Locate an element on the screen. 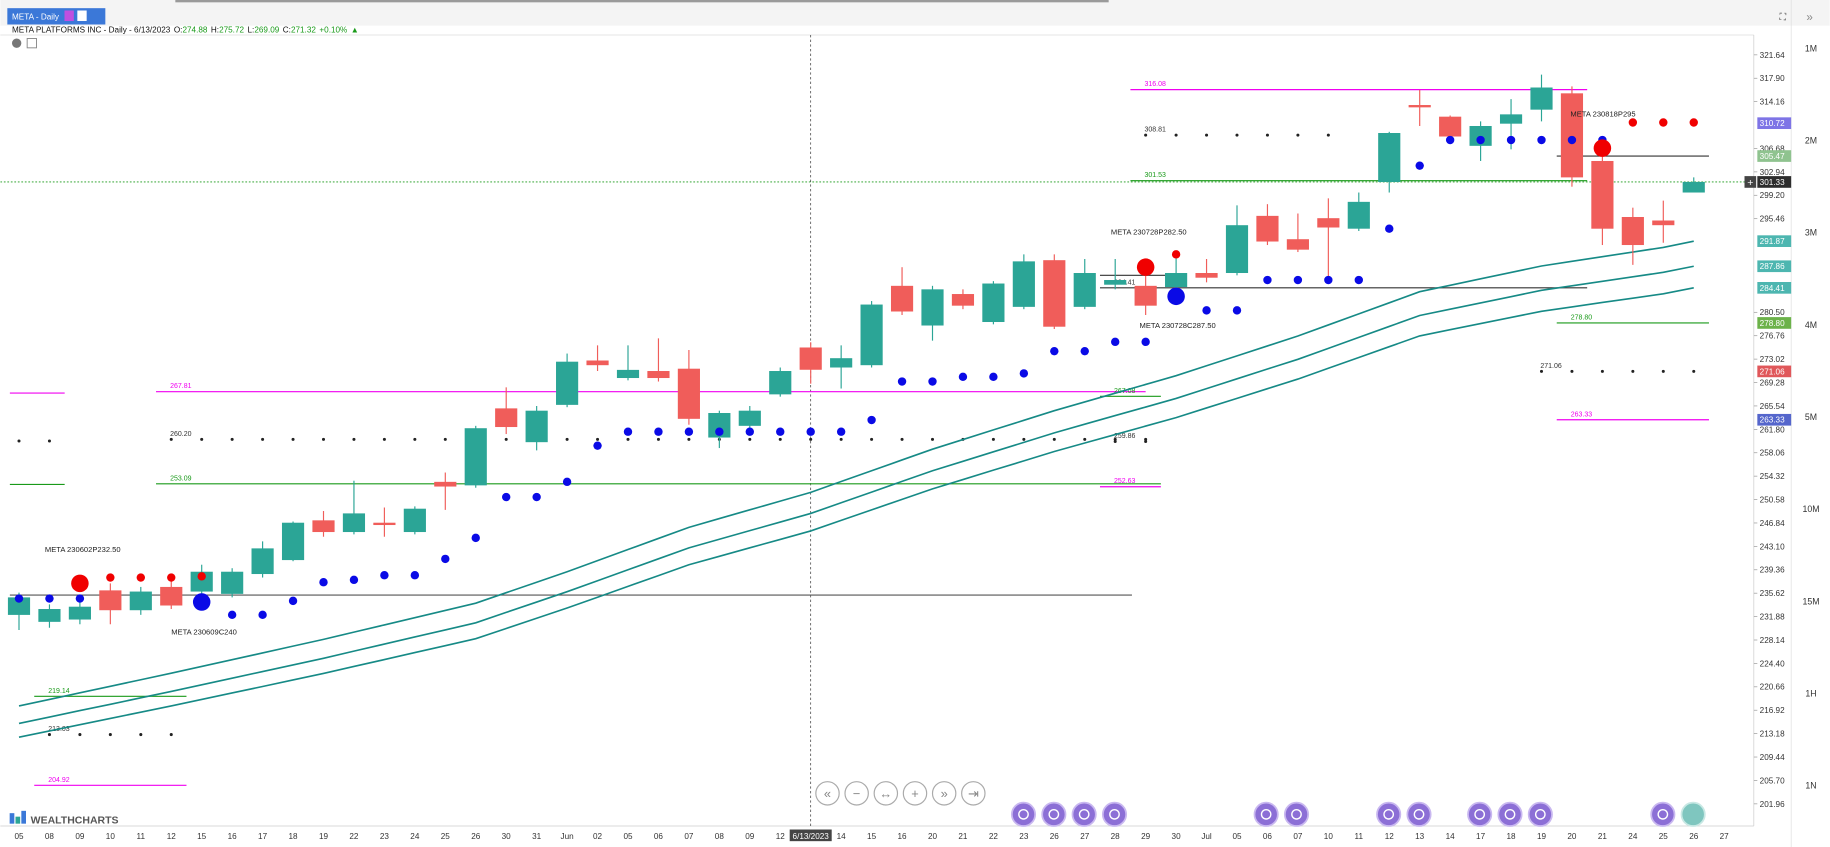 This screenshot has height=847, width=1830. timeframe-button: 5M is located at coordinates (1811, 417).